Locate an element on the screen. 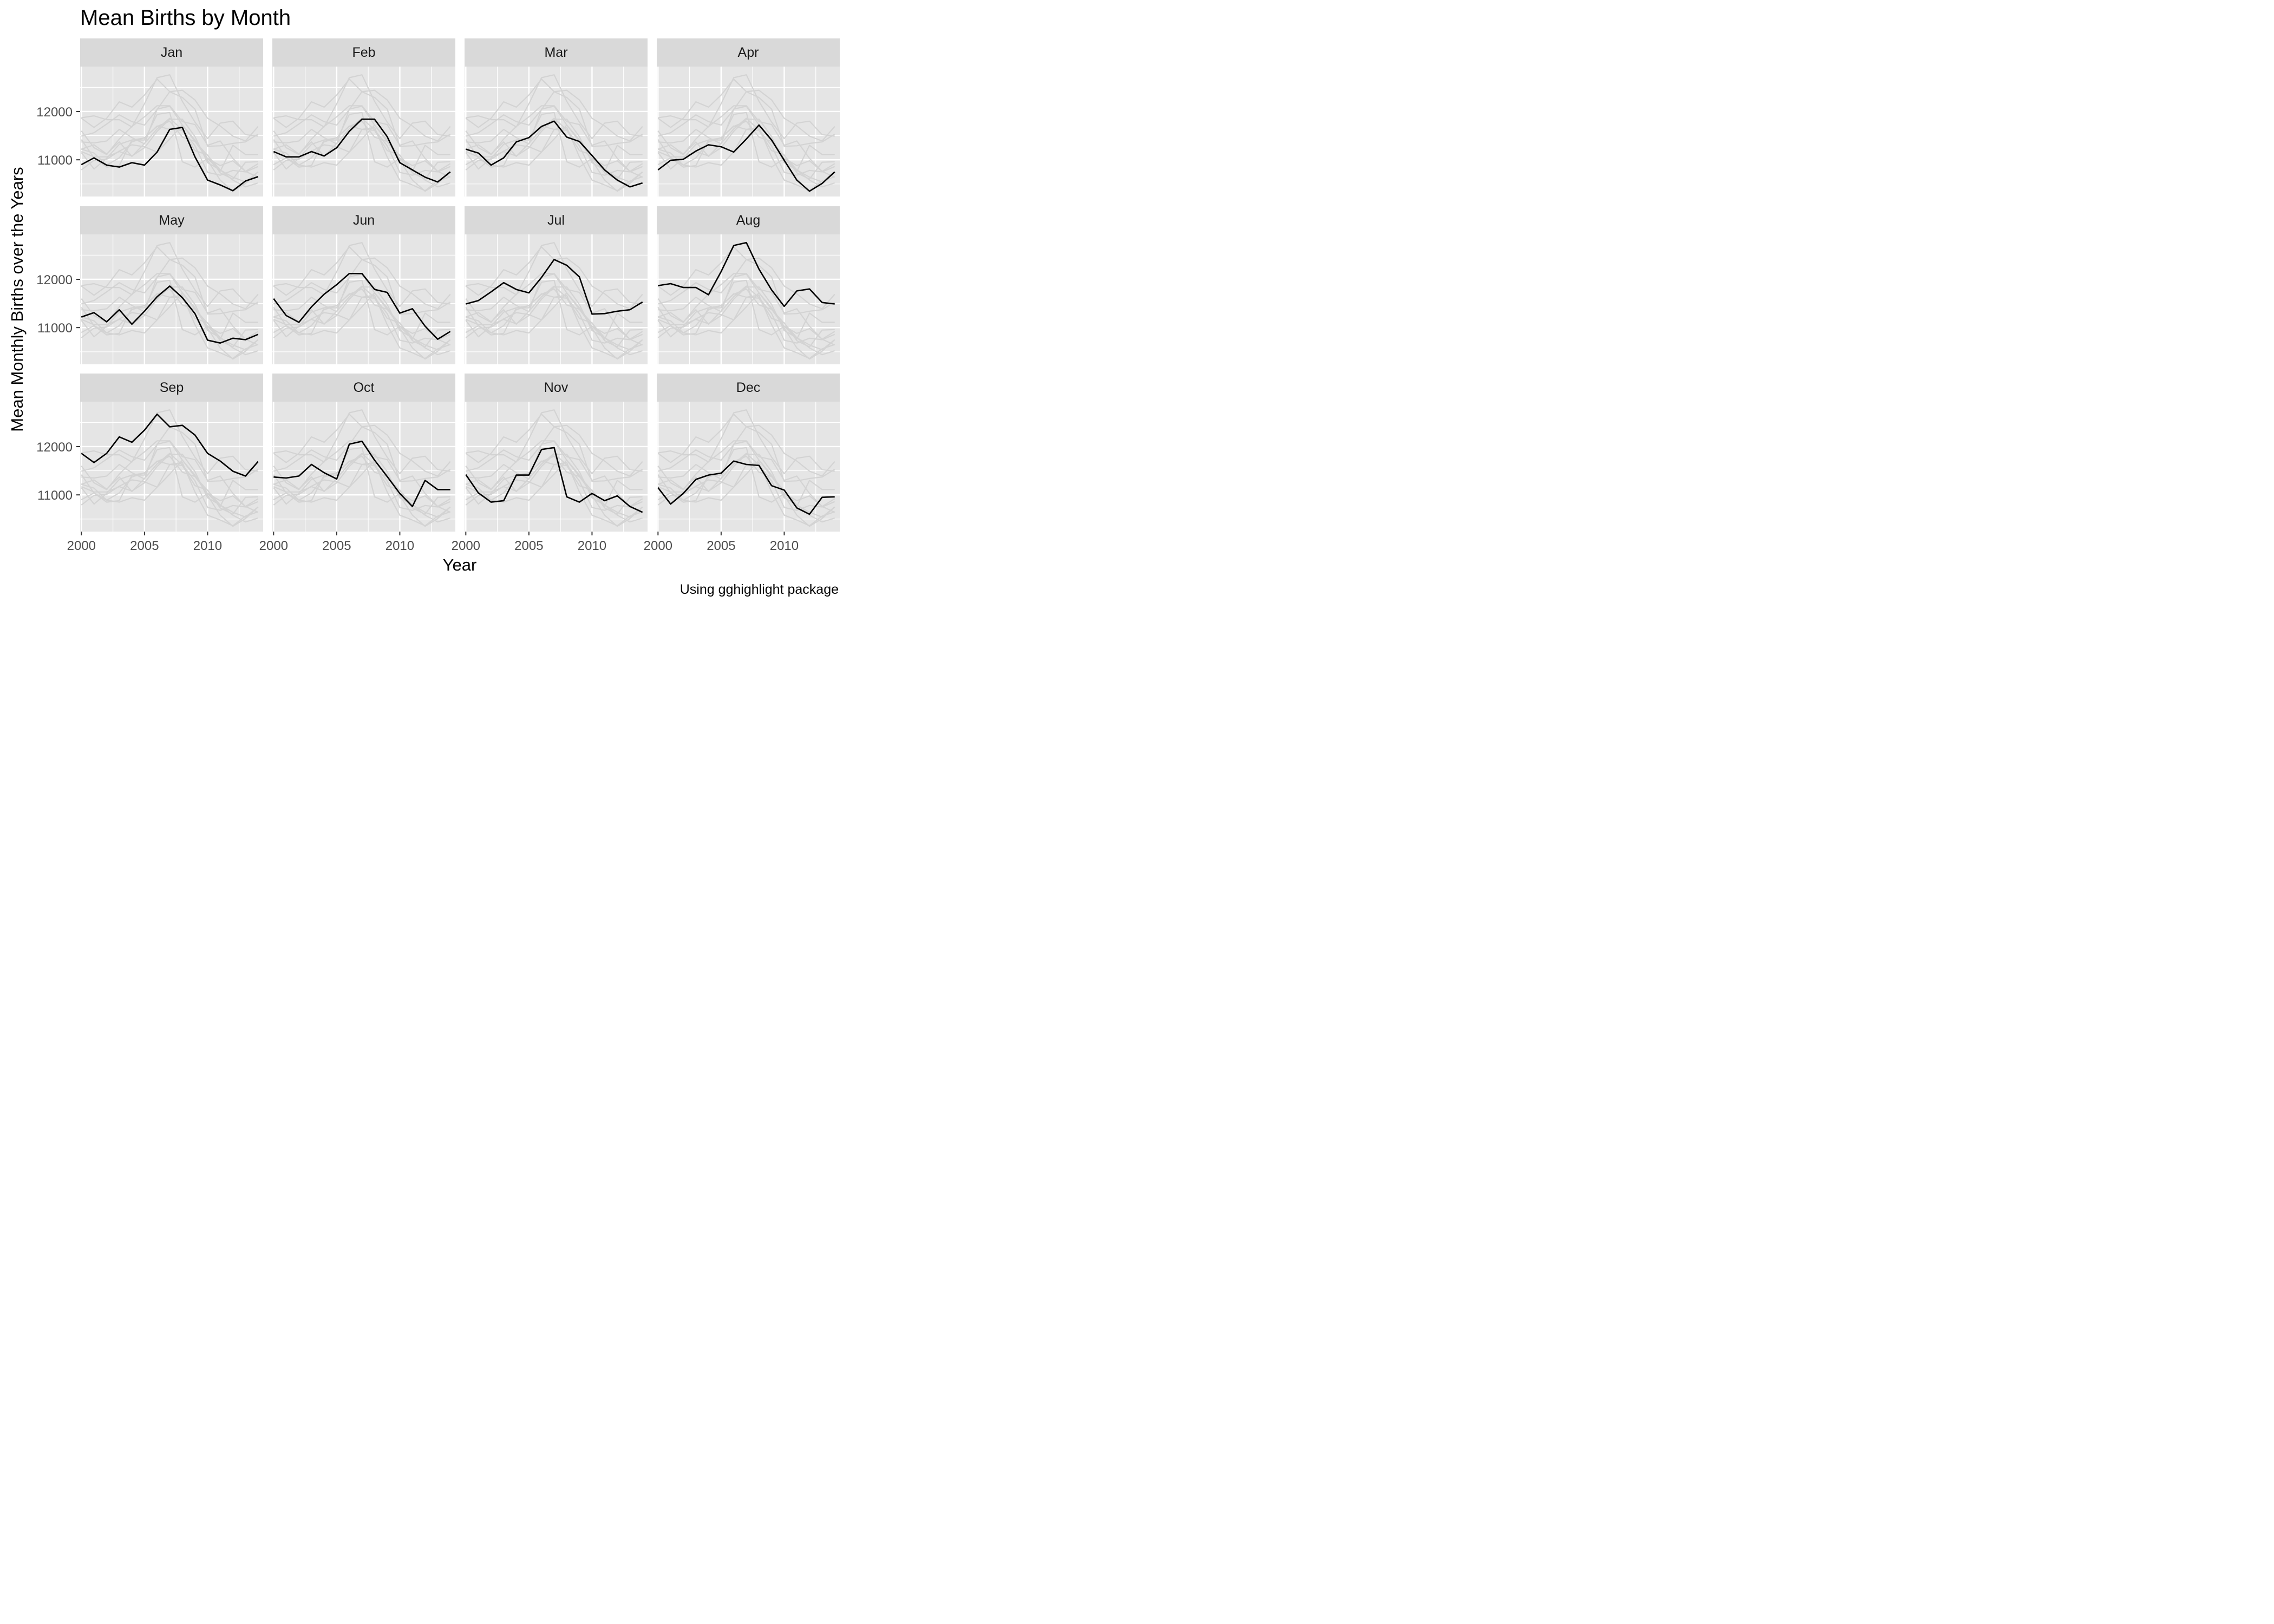 This screenshot has height=1624, width=2274. facet-panel-feb: Feb is located at coordinates (364, 117).